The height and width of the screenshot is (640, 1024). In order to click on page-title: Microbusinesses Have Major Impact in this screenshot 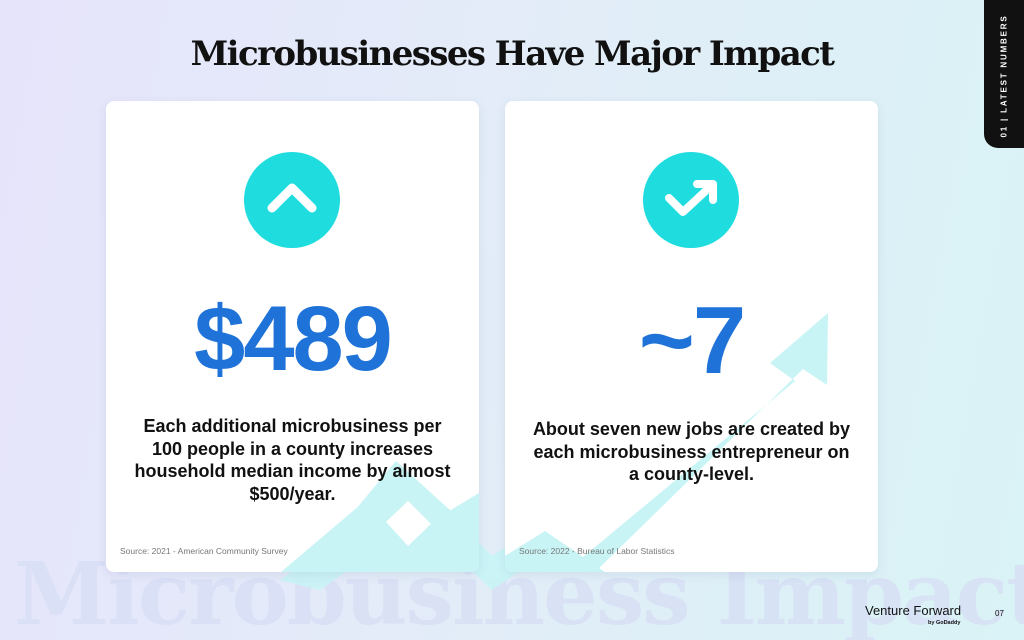, I will do `click(512, 54)`.